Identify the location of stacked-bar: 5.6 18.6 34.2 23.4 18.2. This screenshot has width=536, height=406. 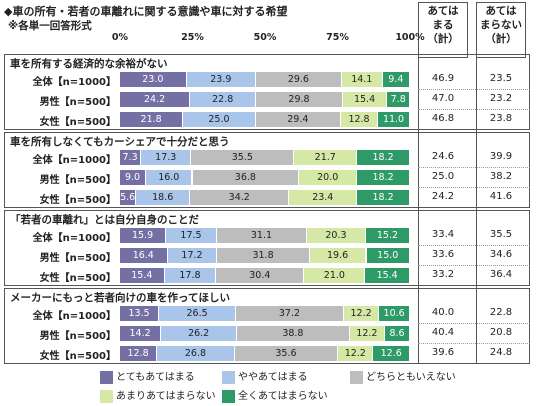
(265, 197).